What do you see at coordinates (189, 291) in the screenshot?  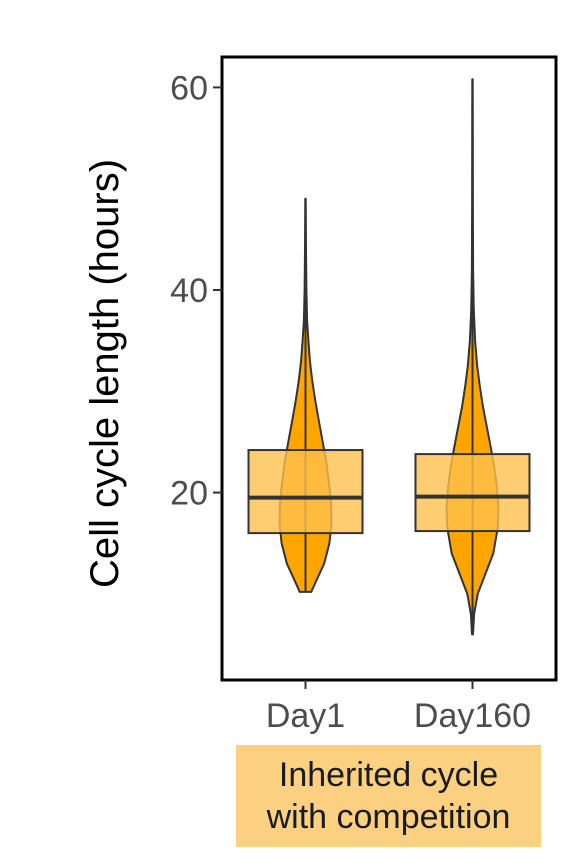 I see `y-tick-label-40: 40` at bounding box center [189, 291].